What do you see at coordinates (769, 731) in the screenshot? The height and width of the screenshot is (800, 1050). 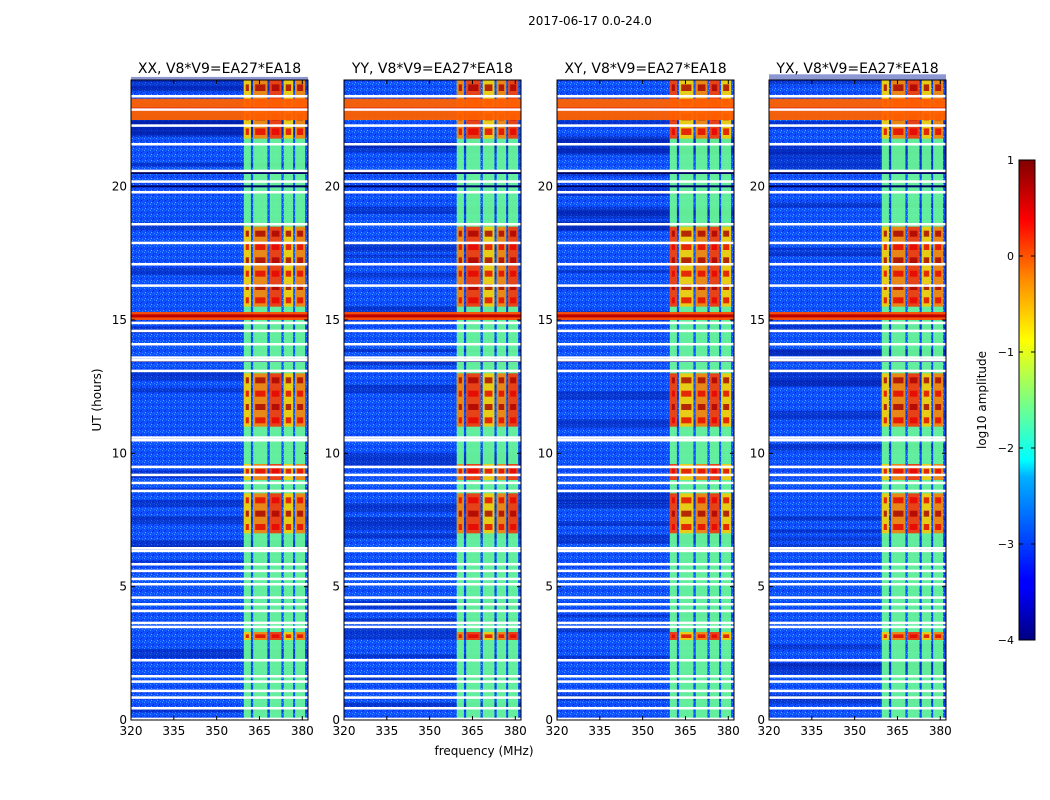 I see `x-tick-label: 320` at bounding box center [769, 731].